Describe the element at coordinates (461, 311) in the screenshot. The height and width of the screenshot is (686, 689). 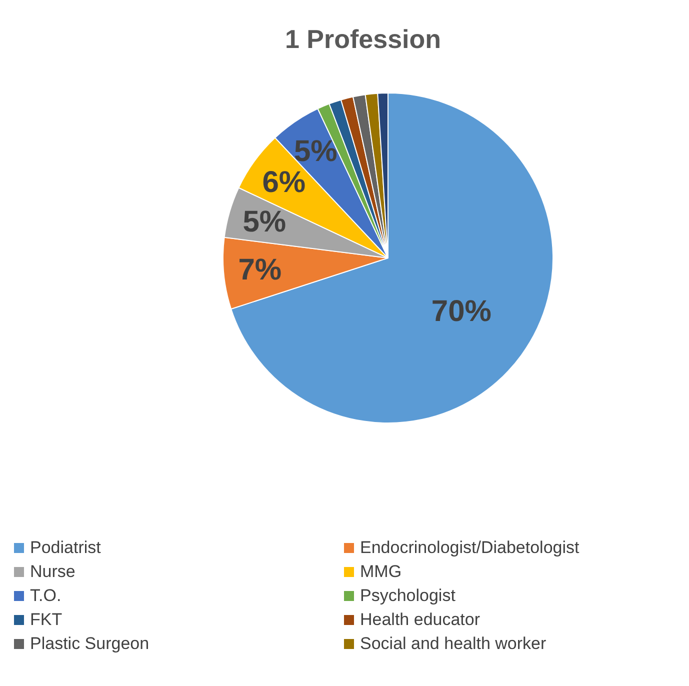
I see `data-label: 70%` at that location.